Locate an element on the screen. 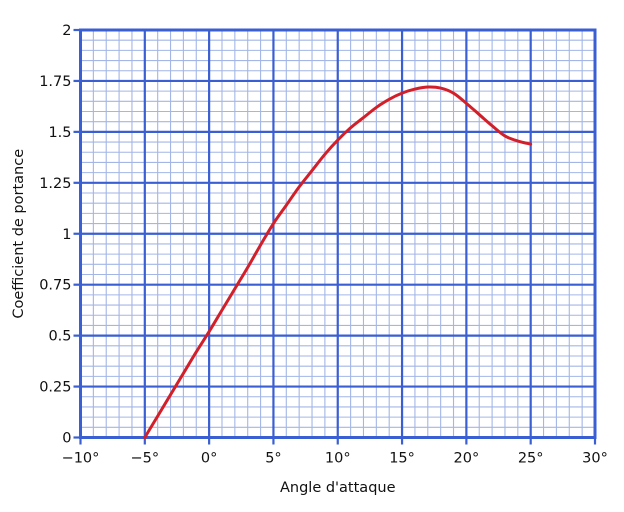 This screenshot has height=512, width=624. y-tick-label: 0.75 is located at coordinates (55, 286).